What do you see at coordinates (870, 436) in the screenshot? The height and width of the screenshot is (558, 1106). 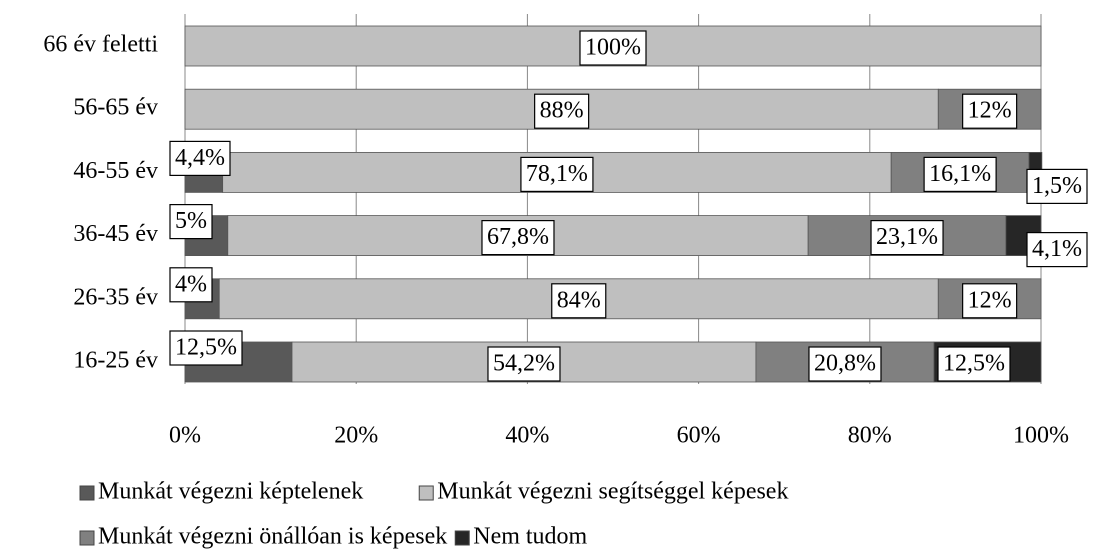 I see `x-tick-label: 80%` at bounding box center [870, 436].